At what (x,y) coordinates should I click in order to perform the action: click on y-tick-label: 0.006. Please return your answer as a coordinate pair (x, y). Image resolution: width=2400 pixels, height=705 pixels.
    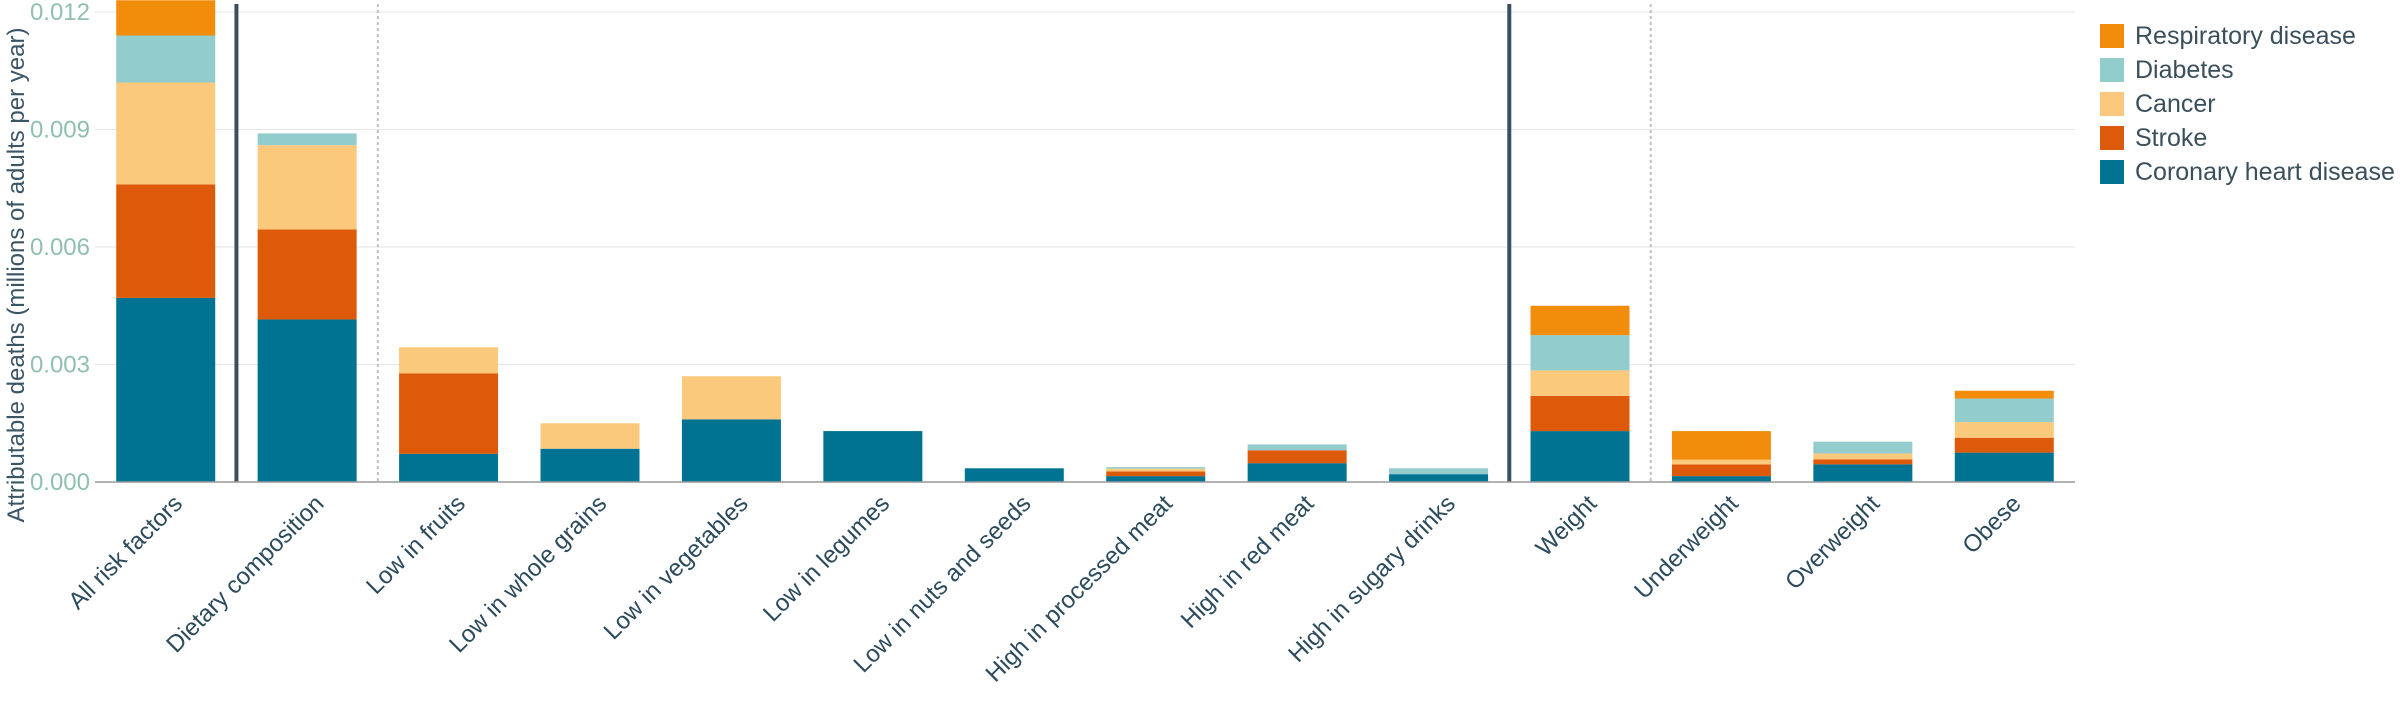
    Looking at the image, I should click on (60, 247).